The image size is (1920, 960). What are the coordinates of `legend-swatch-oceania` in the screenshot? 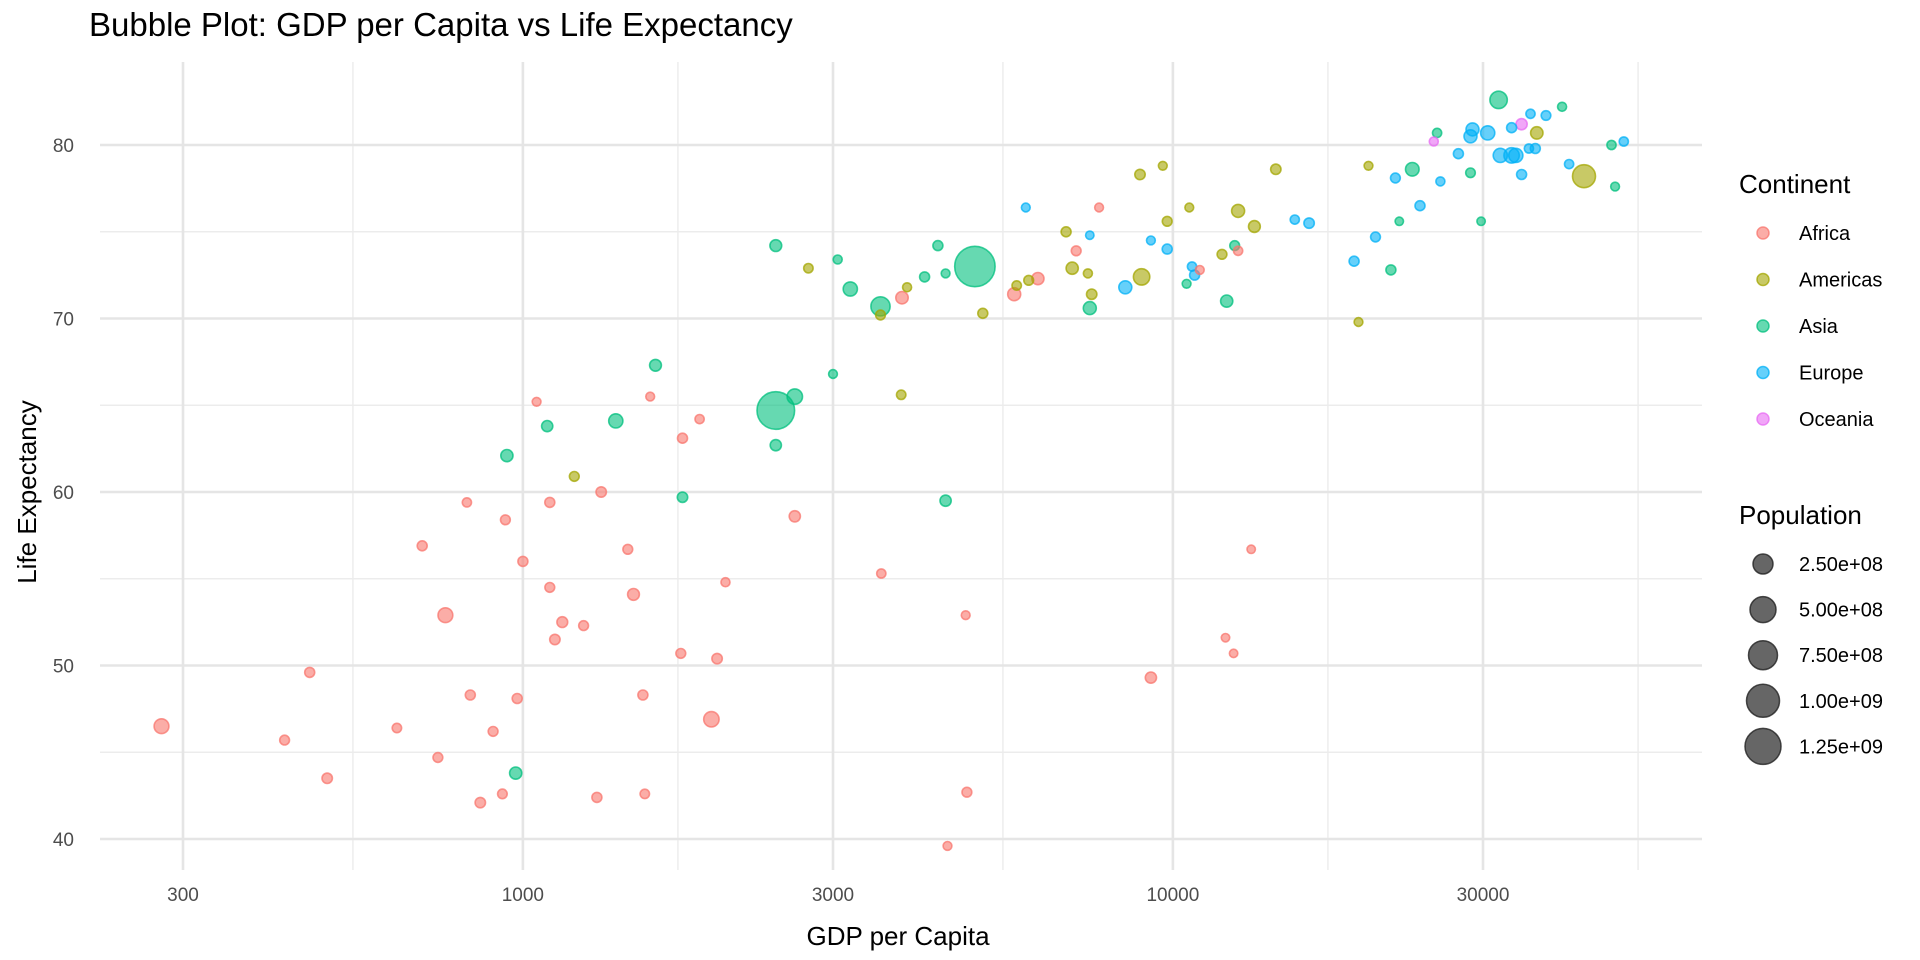 It's located at (1763, 419).